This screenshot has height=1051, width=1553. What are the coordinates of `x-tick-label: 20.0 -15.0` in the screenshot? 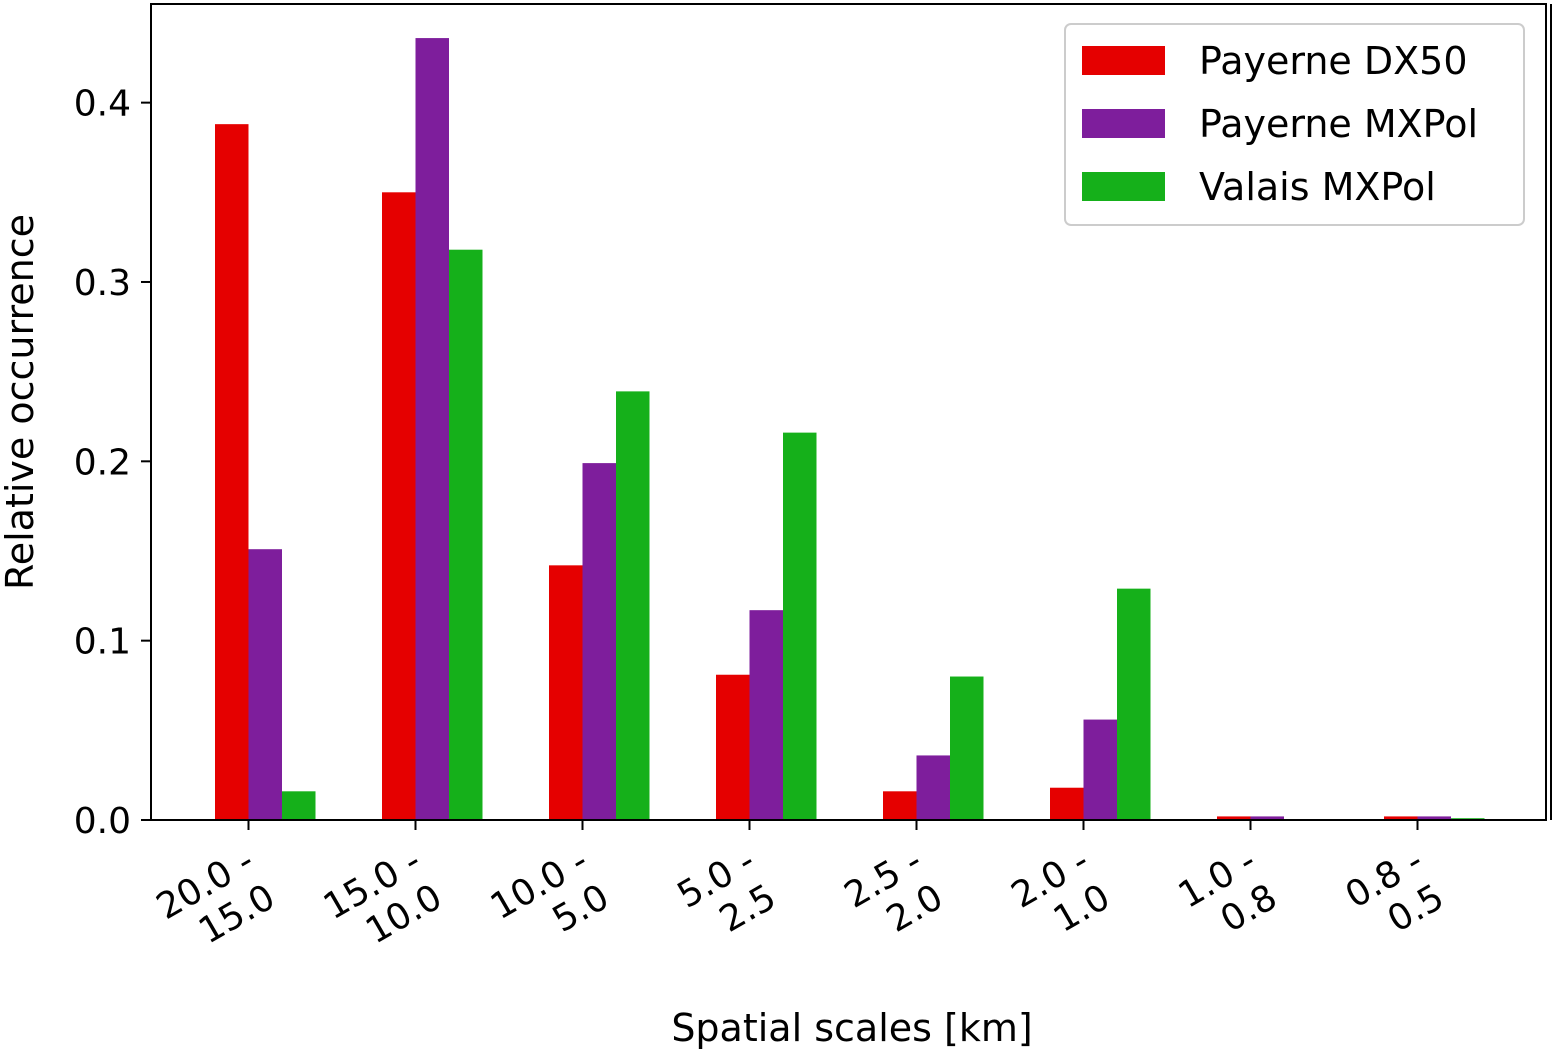 It's located at (216, 896).